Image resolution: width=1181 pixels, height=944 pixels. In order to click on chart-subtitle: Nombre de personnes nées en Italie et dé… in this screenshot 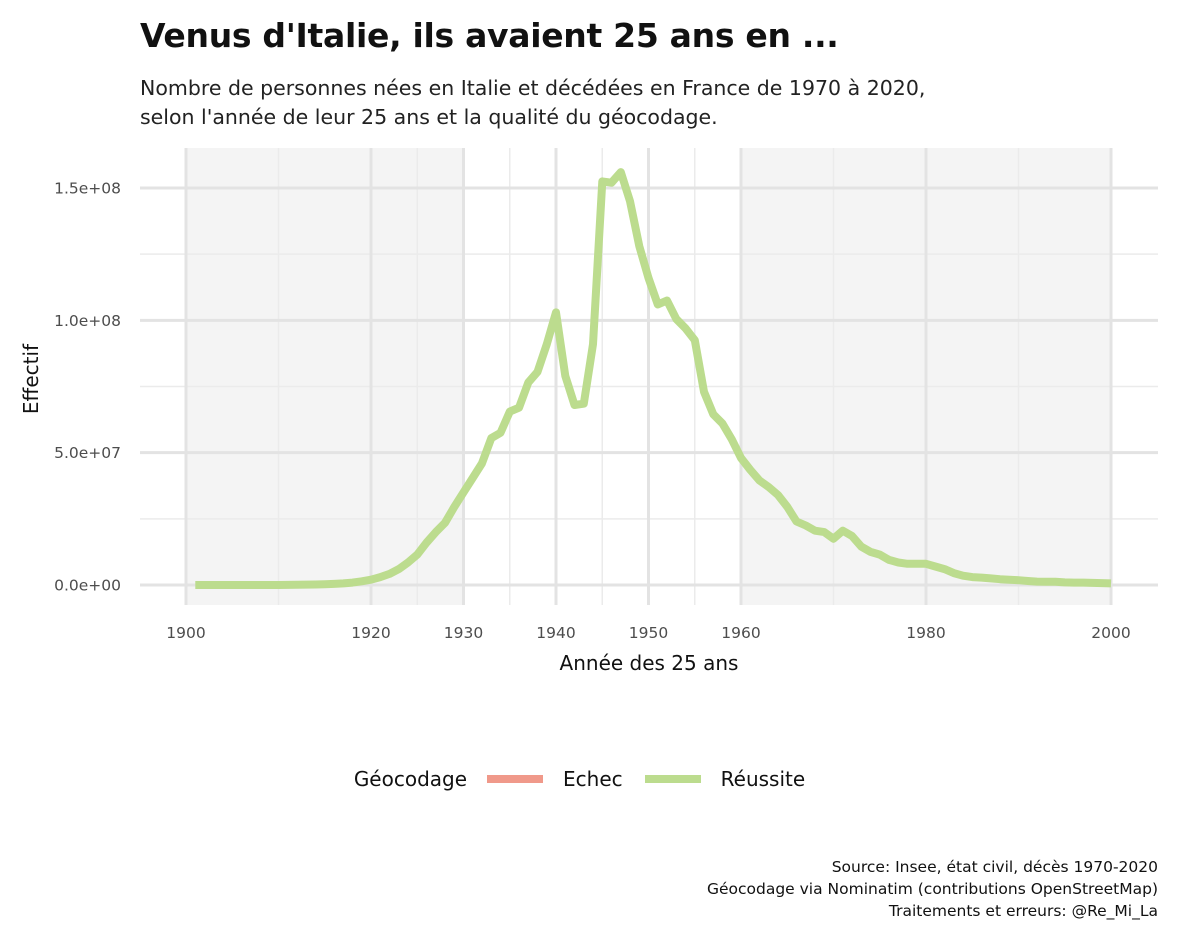, I will do `click(532, 103)`.